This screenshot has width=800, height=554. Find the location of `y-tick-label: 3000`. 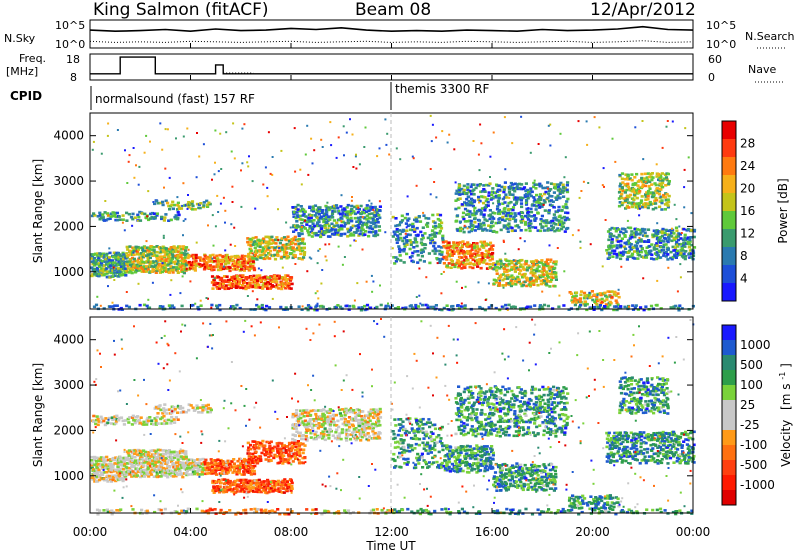

y-tick-label: 3000 is located at coordinates (68, 181).